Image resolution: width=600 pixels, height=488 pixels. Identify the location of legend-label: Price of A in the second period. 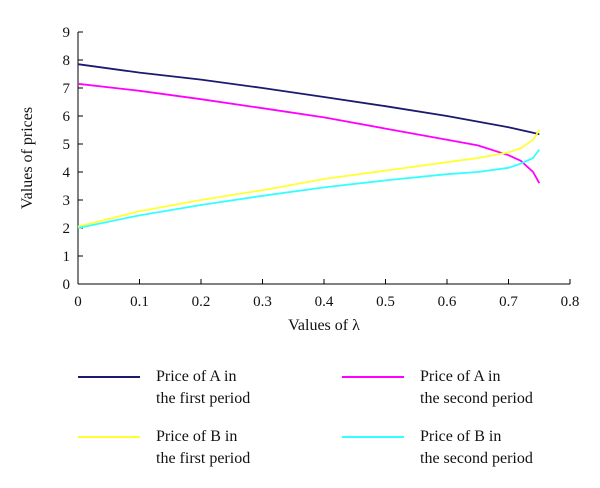
(505, 388).